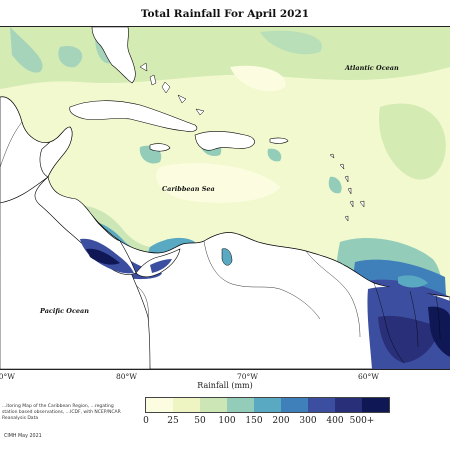  I want to click on colorbar-tick-label: 100, so click(227, 421).